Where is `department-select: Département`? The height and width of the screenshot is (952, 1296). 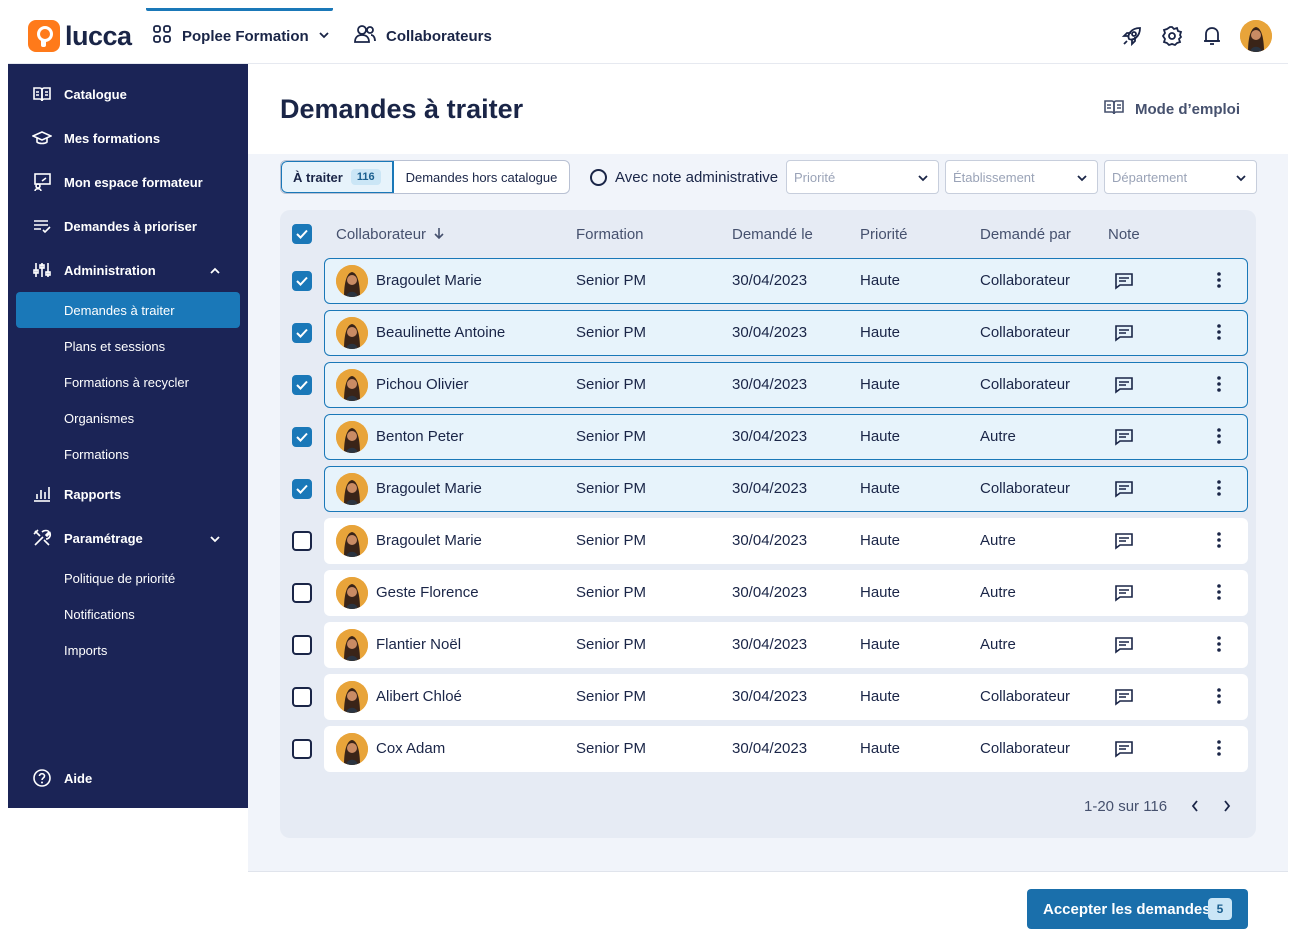
department-select: Département is located at coordinates (1180, 177).